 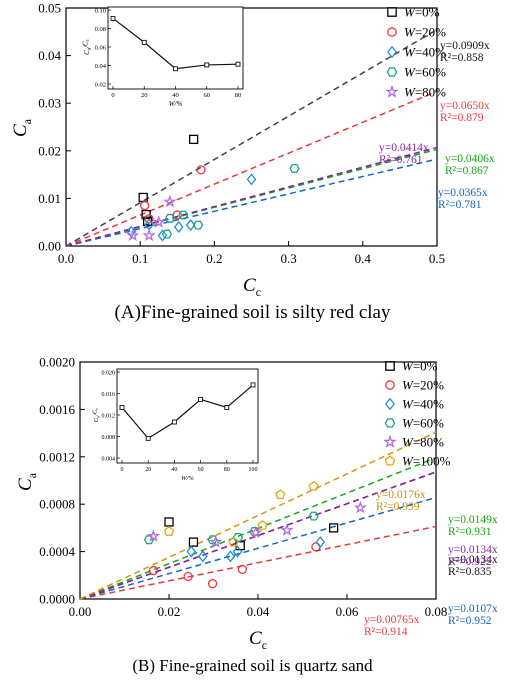 What do you see at coordinates (460, 205) in the screenshot?
I see `trend-r2: R²=0.781` at bounding box center [460, 205].